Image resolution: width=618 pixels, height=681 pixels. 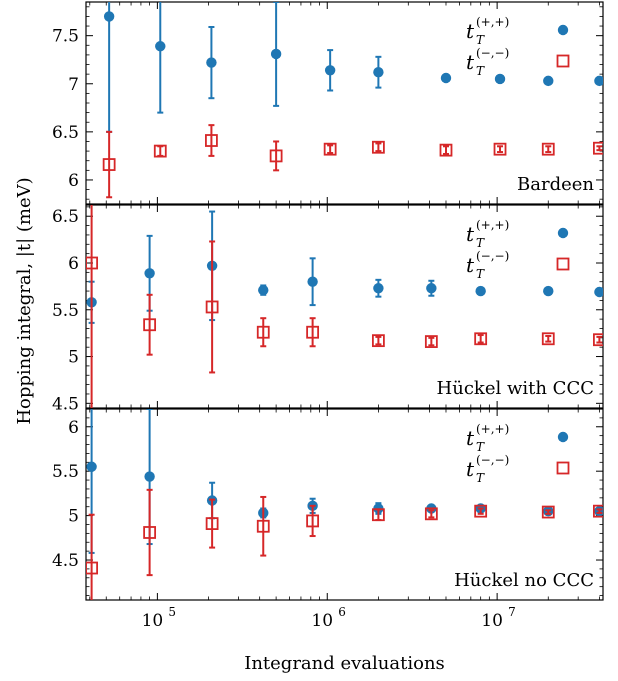 What do you see at coordinates (65, 37) in the screenshot?
I see `y-tick-label: 7.5` at bounding box center [65, 37].